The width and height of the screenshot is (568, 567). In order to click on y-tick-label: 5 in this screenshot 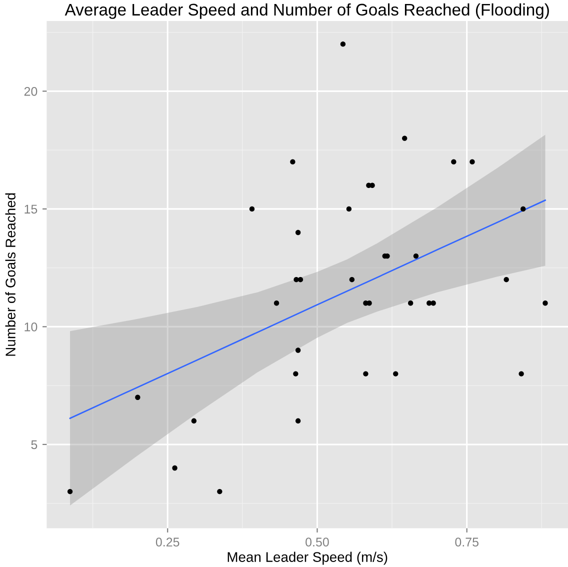, I will do `click(34, 445)`.